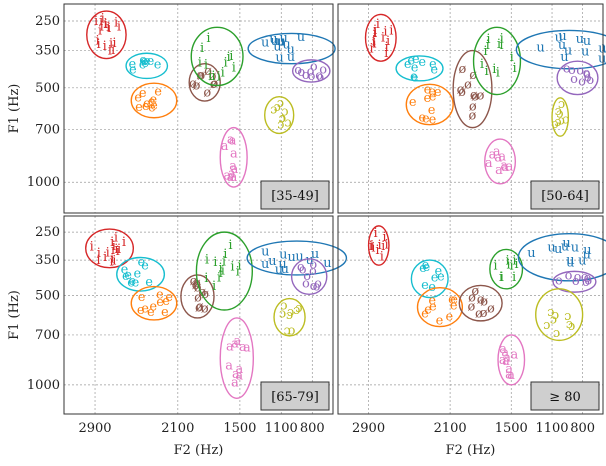  I want to click on y-tick-label: 350, so click(47, 260).